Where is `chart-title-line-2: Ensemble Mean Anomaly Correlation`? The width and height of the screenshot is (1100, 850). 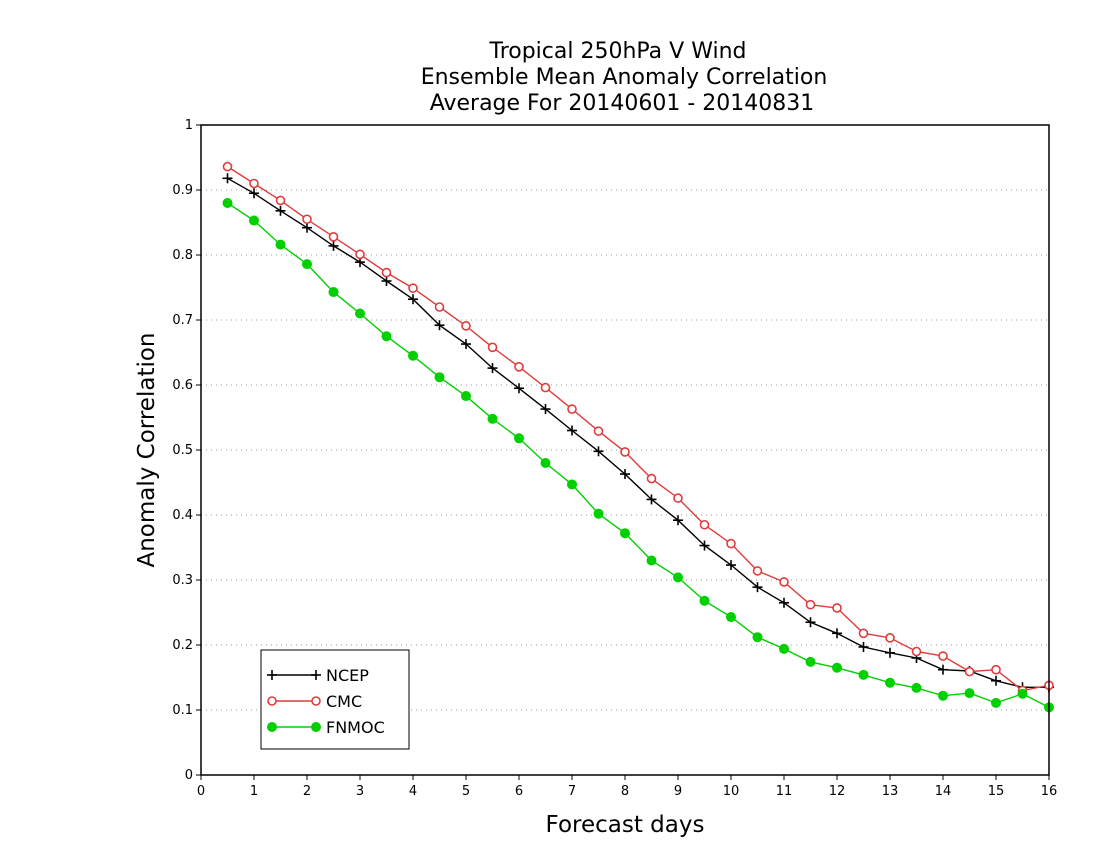
chart-title-line-2: Ensemble Mean Anomaly Correlation is located at coordinates (624, 77).